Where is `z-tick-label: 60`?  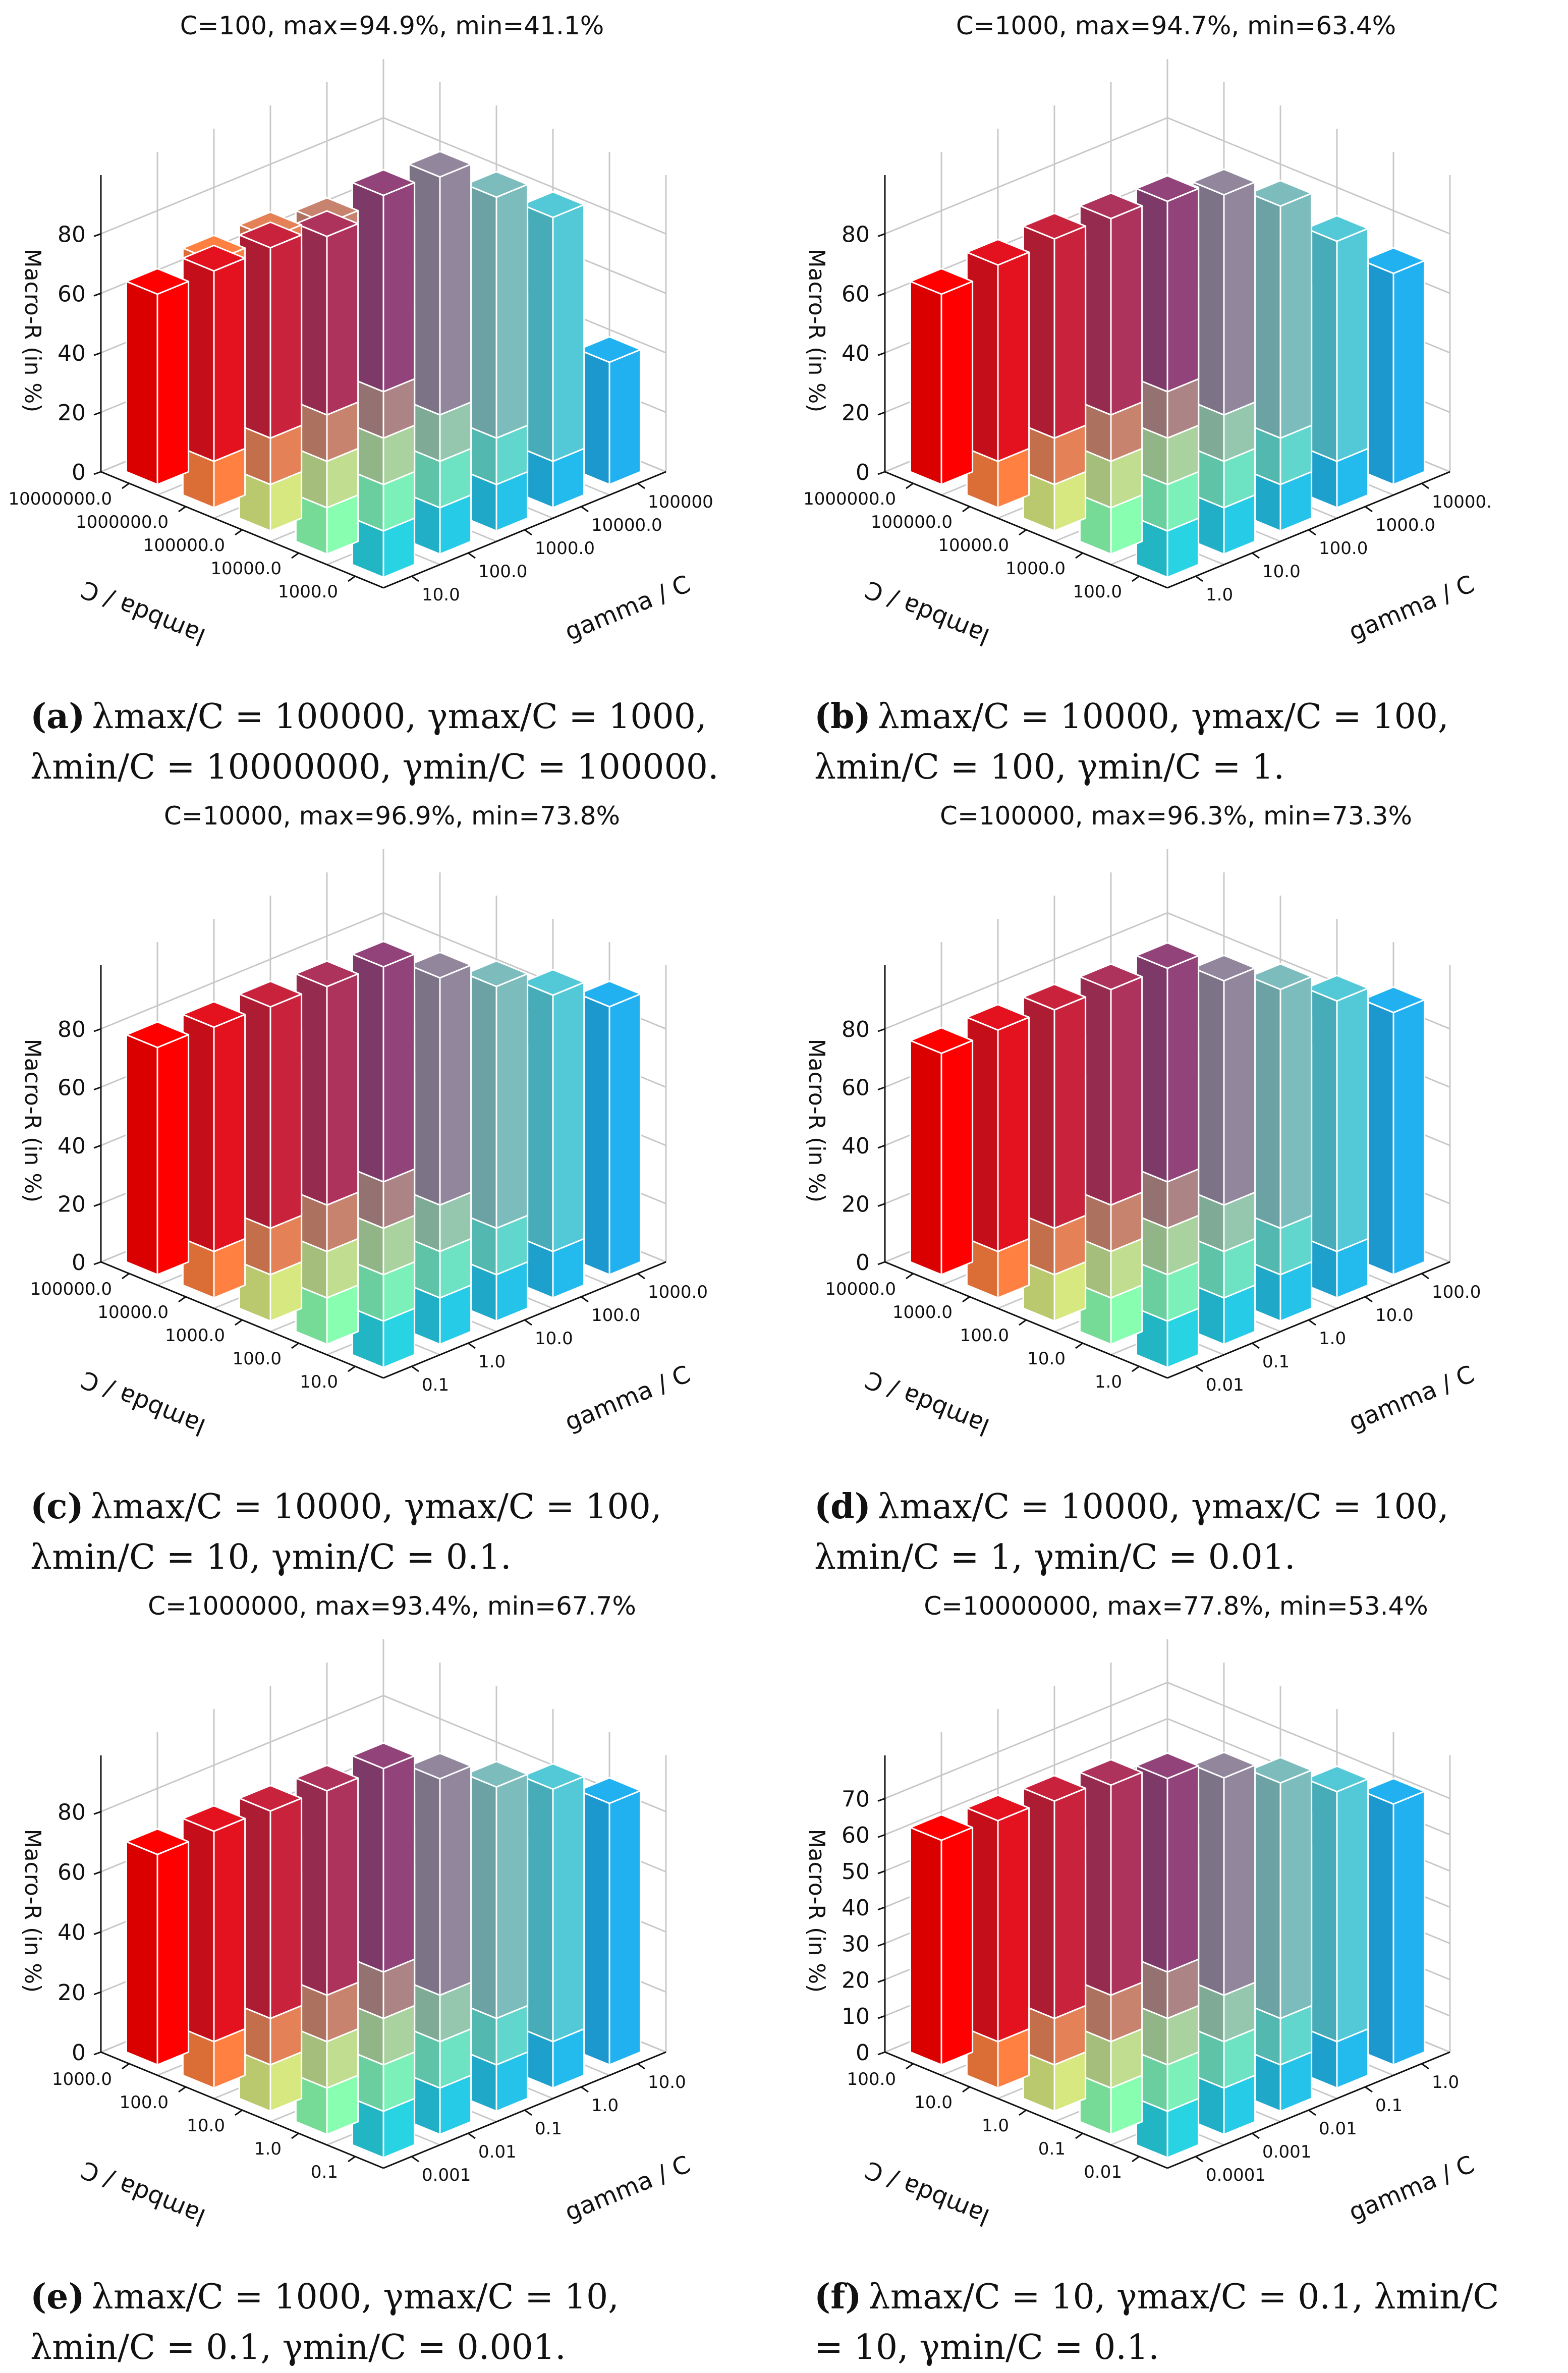 z-tick-label: 60 is located at coordinates (856, 294).